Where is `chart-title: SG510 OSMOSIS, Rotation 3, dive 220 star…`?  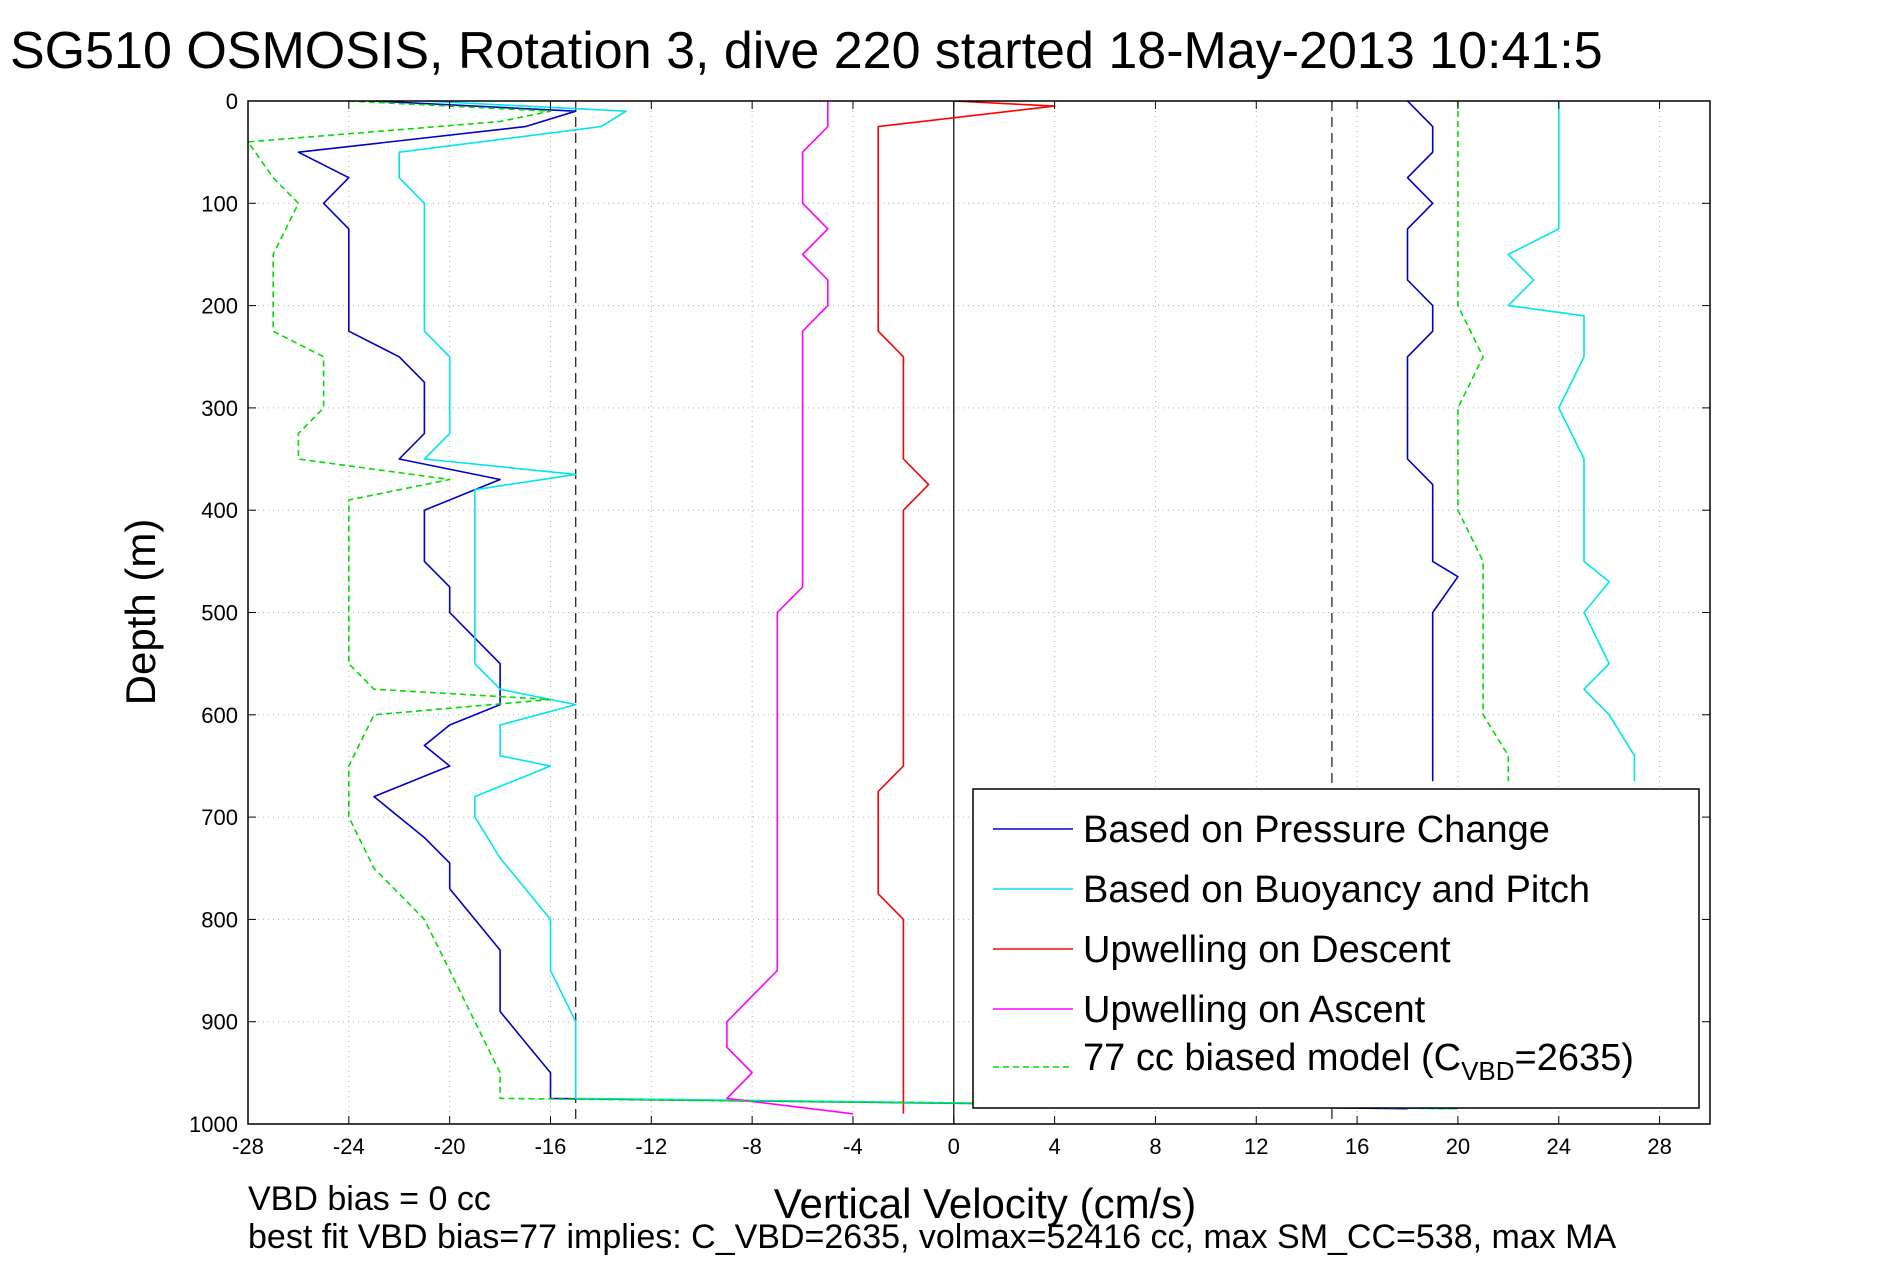
chart-title: SG510 OSMOSIS, Rotation 3, dive 220 star… is located at coordinates (806, 51).